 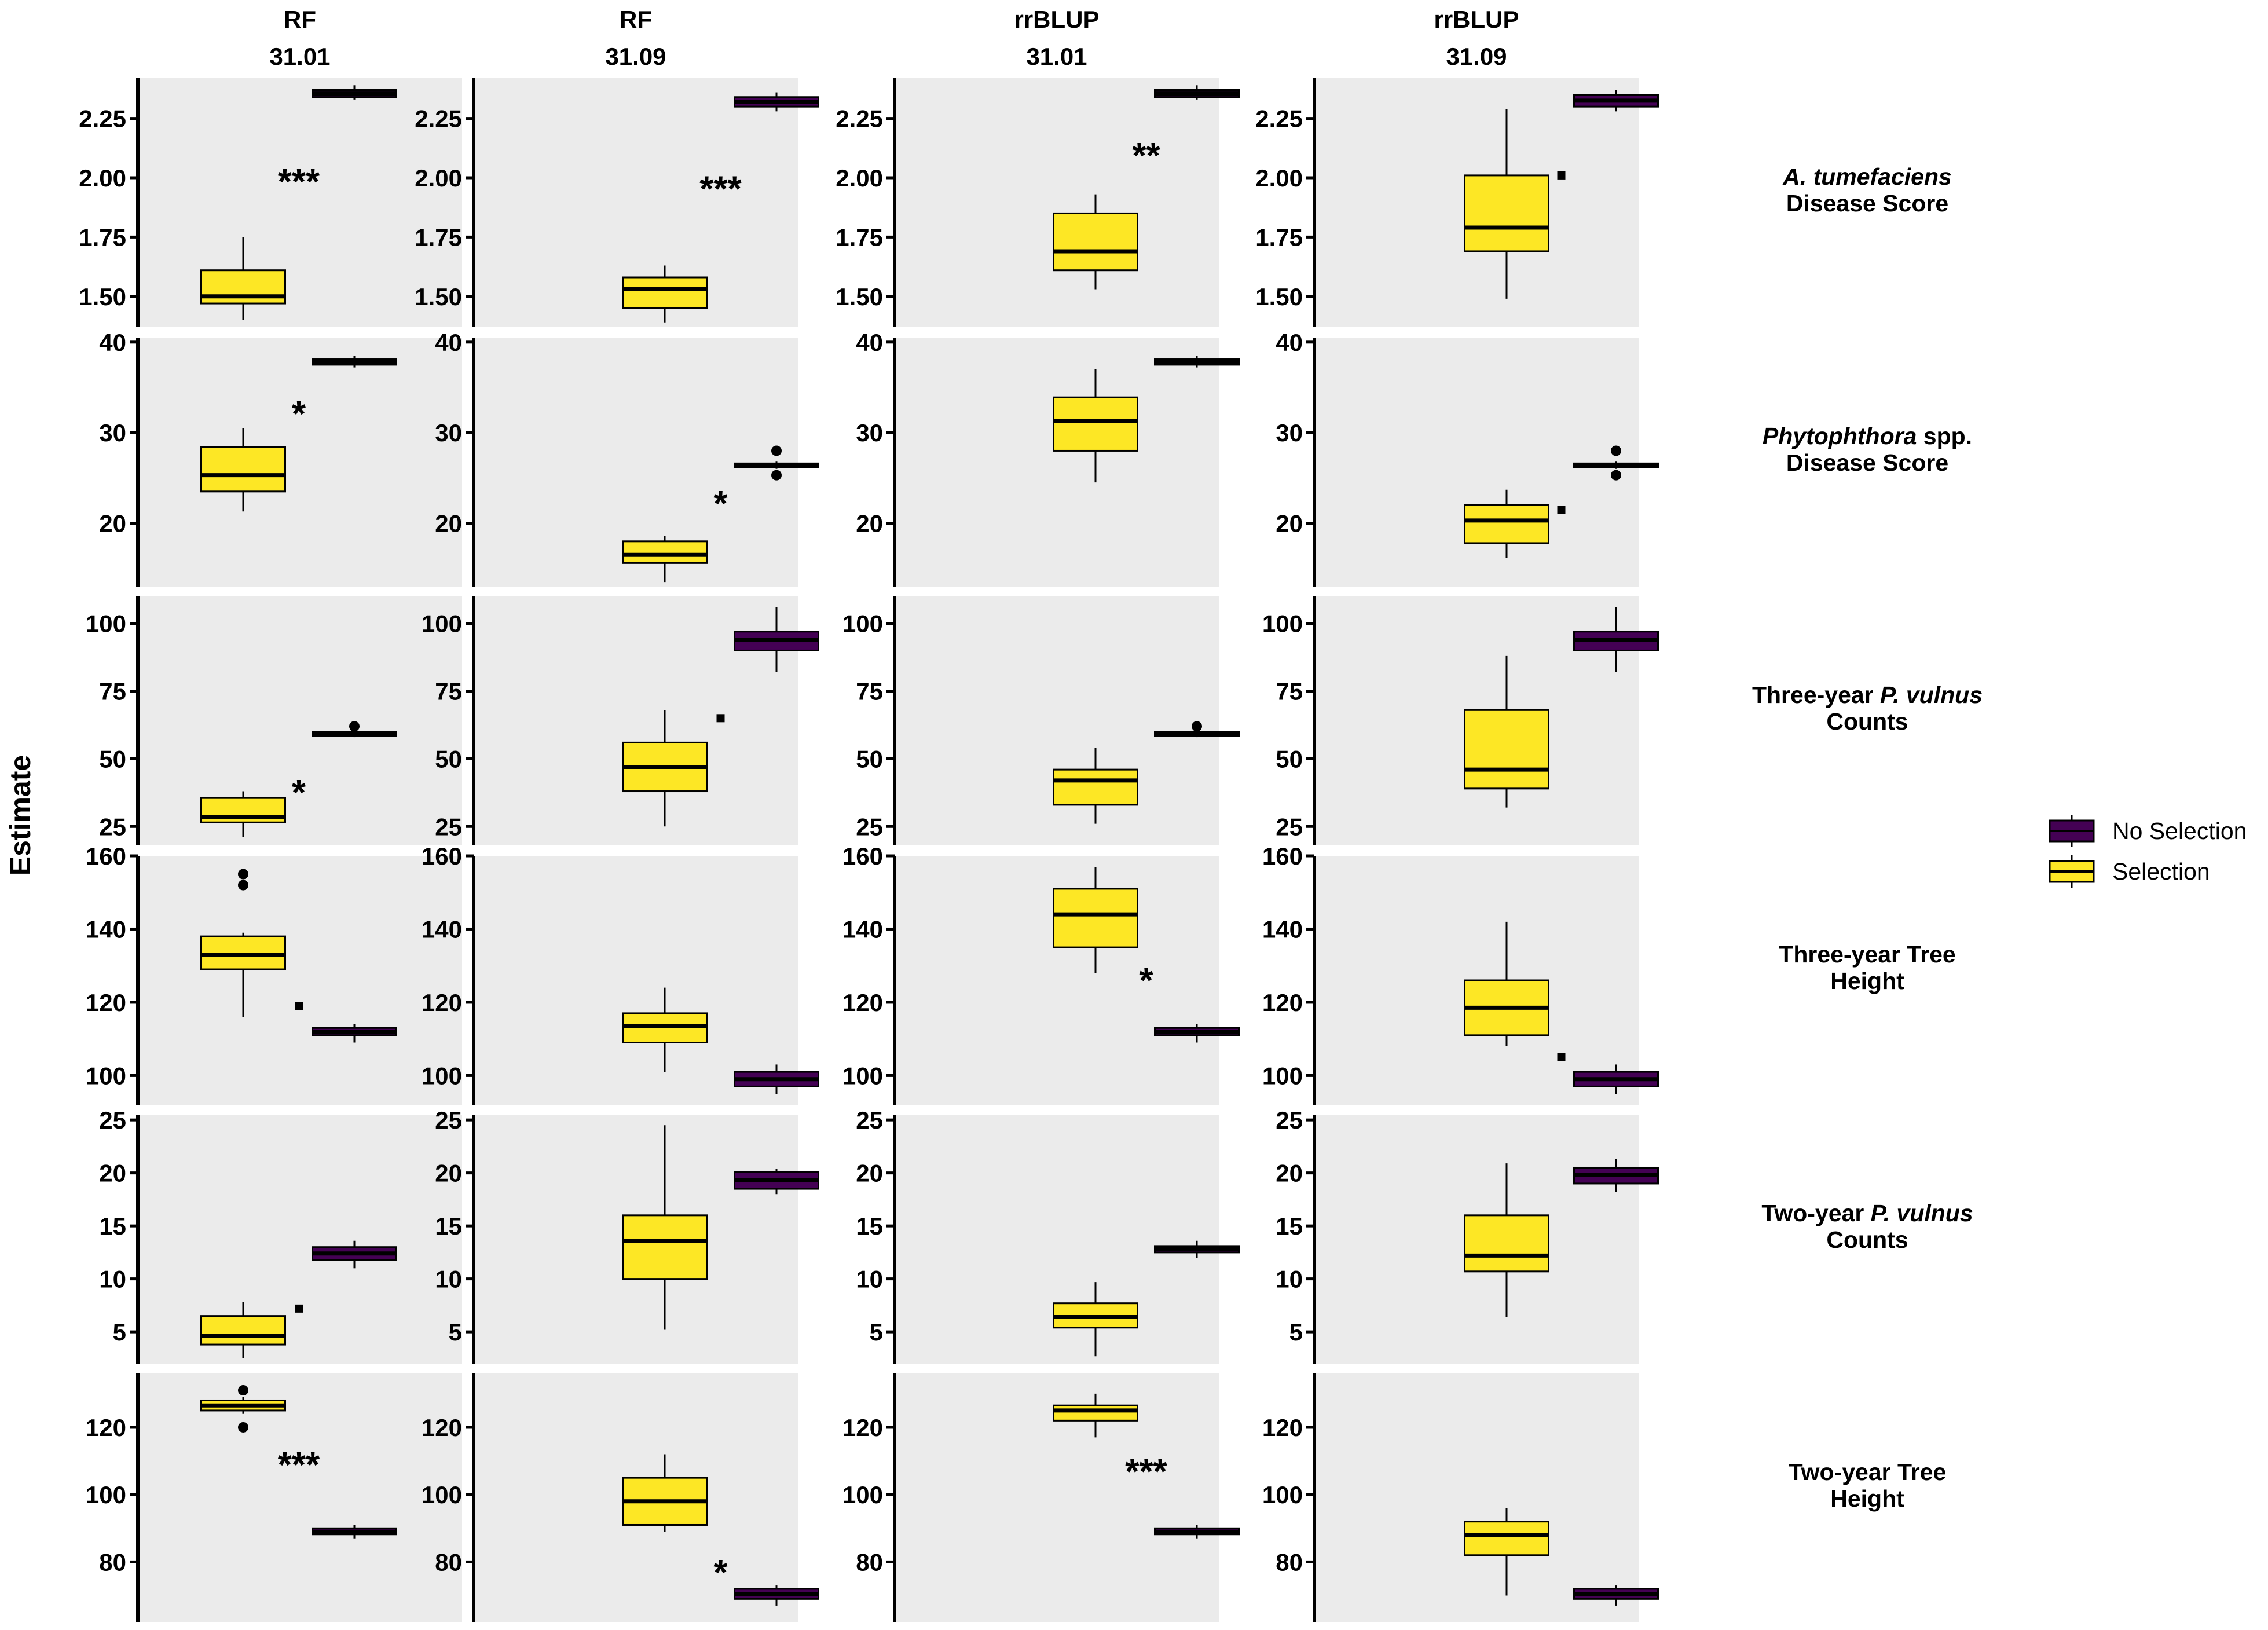 I want to click on column-header-model: rrBLUP, so click(x=1057, y=19).